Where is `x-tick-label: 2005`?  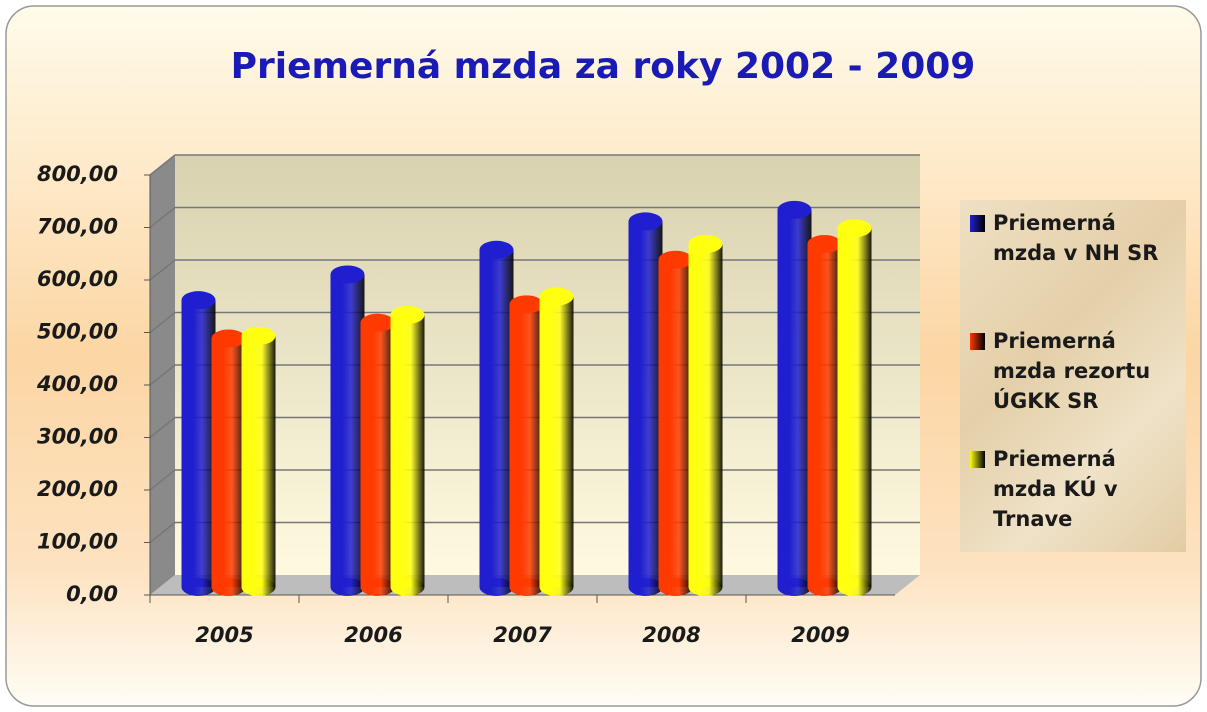
x-tick-label: 2005 is located at coordinates (224, 635).